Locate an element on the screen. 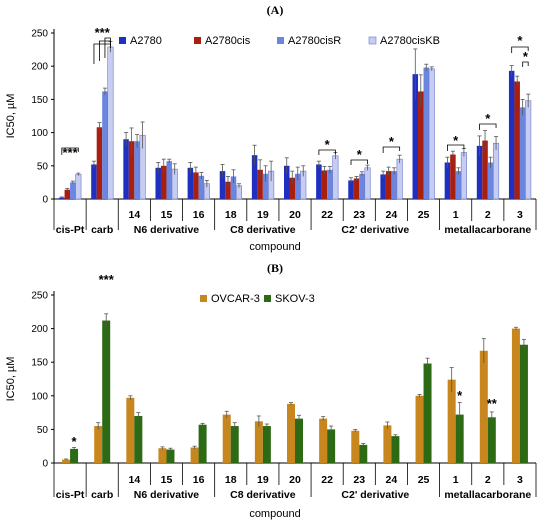 The height and width of the screenshot is (529, 550). significance-label: *** is located at coordinates (107, 279).